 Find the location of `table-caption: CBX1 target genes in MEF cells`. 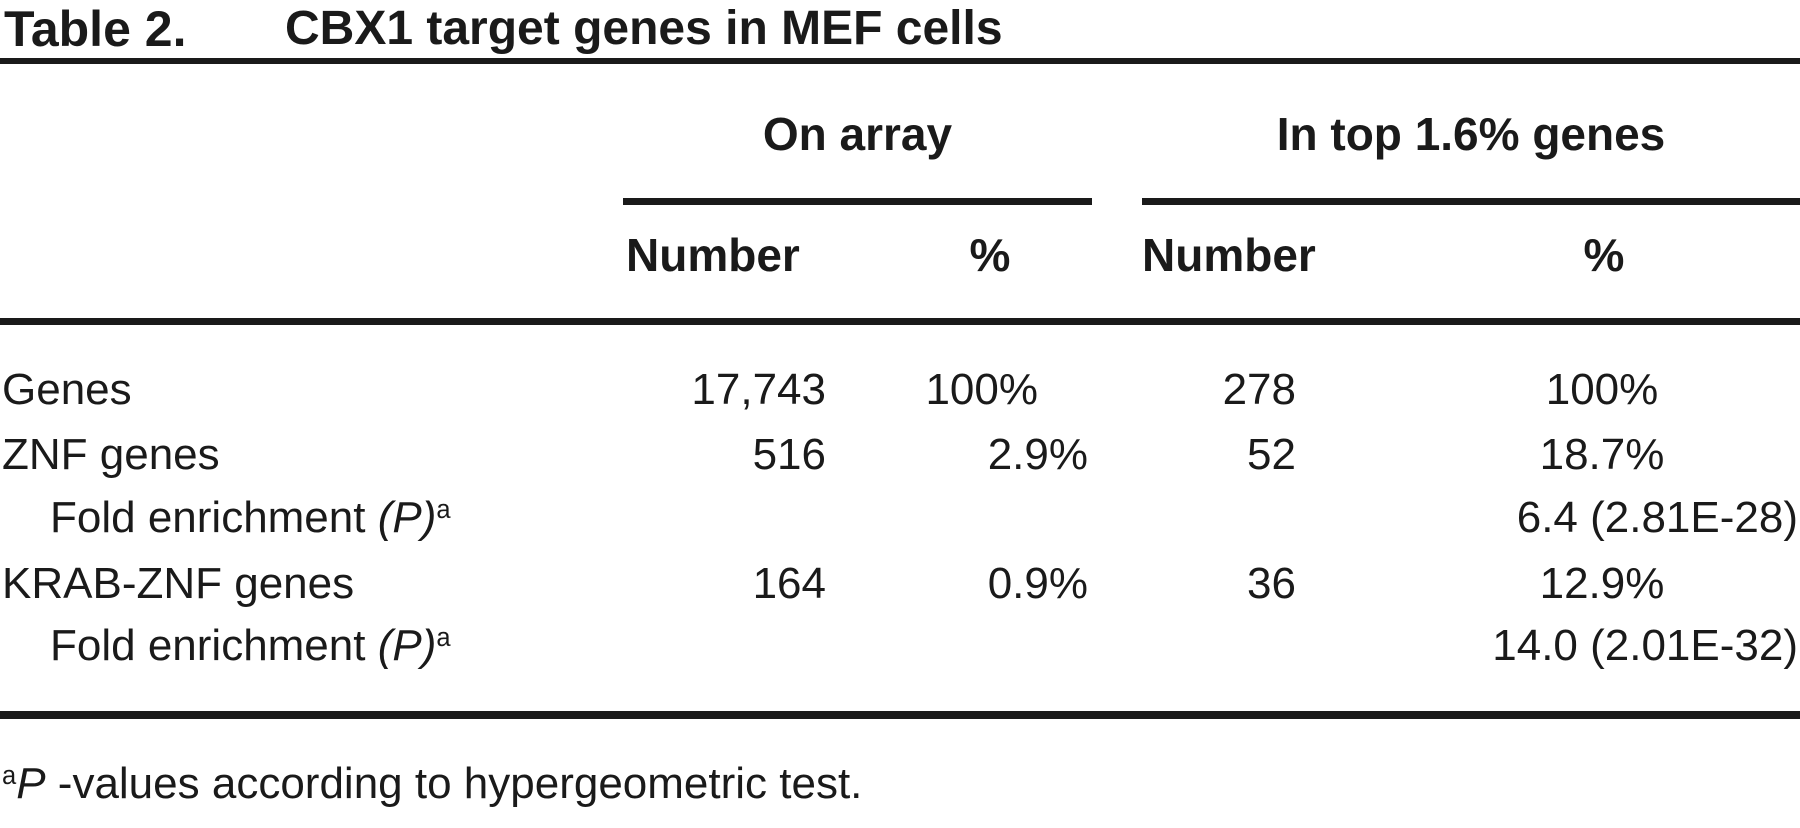

table-caption: CBX1 target genes in MEF cells is located at coordinates (644, 28).